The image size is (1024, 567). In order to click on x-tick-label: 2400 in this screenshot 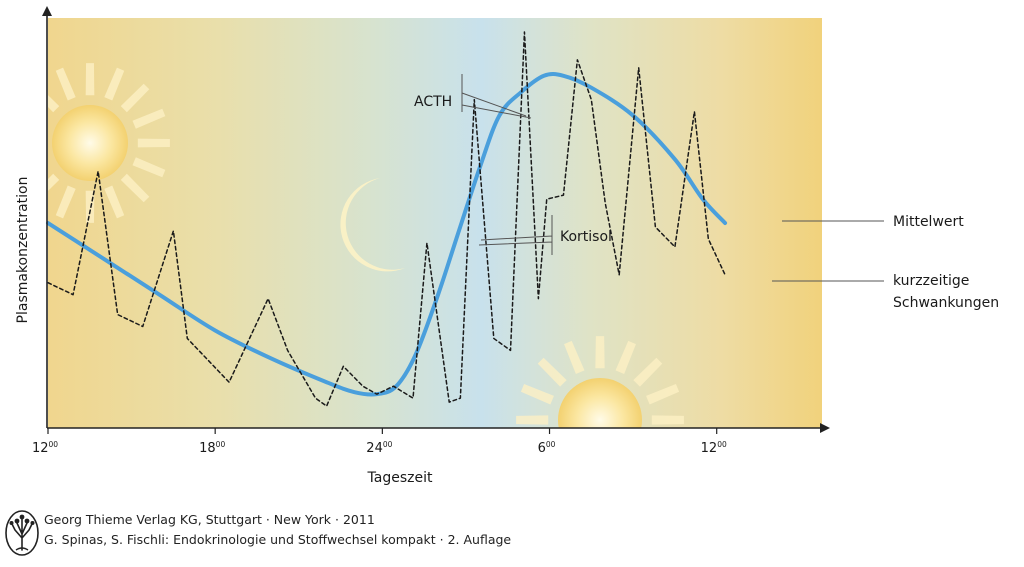, I will do `click(379, 448)`.